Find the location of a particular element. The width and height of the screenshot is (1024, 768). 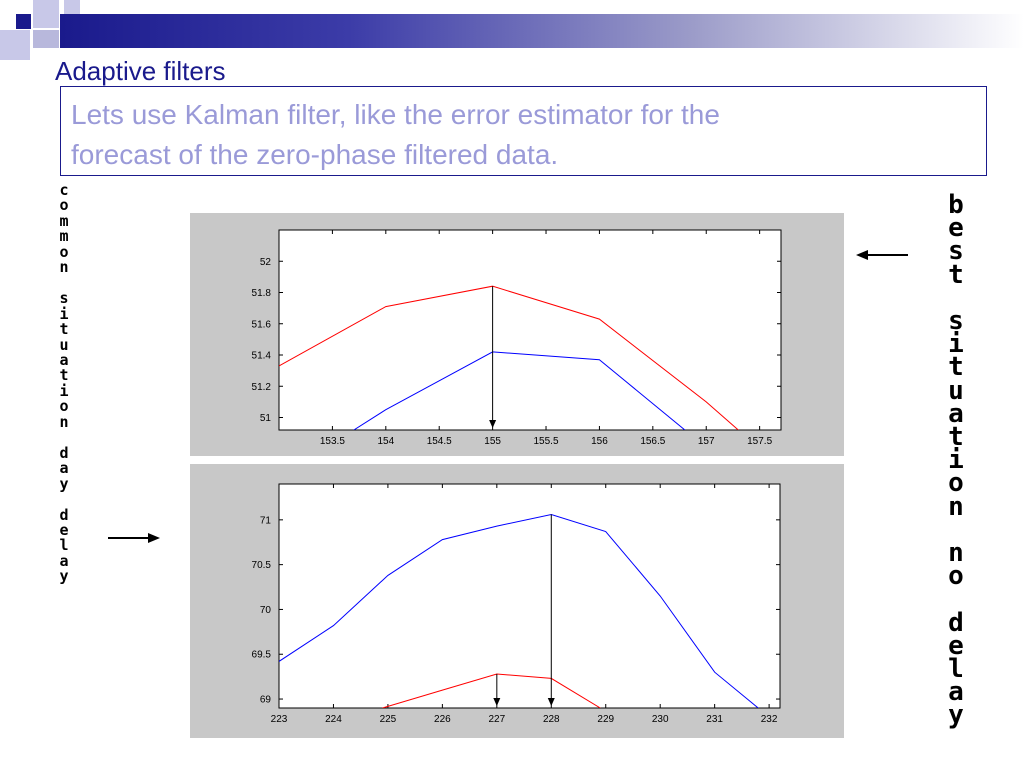

arrow-right-icon is located at coordinates (134, 538).